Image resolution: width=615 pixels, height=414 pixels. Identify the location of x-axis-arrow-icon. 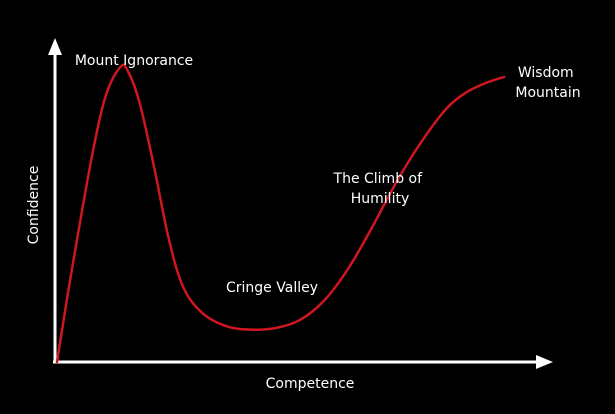
(544, 362).